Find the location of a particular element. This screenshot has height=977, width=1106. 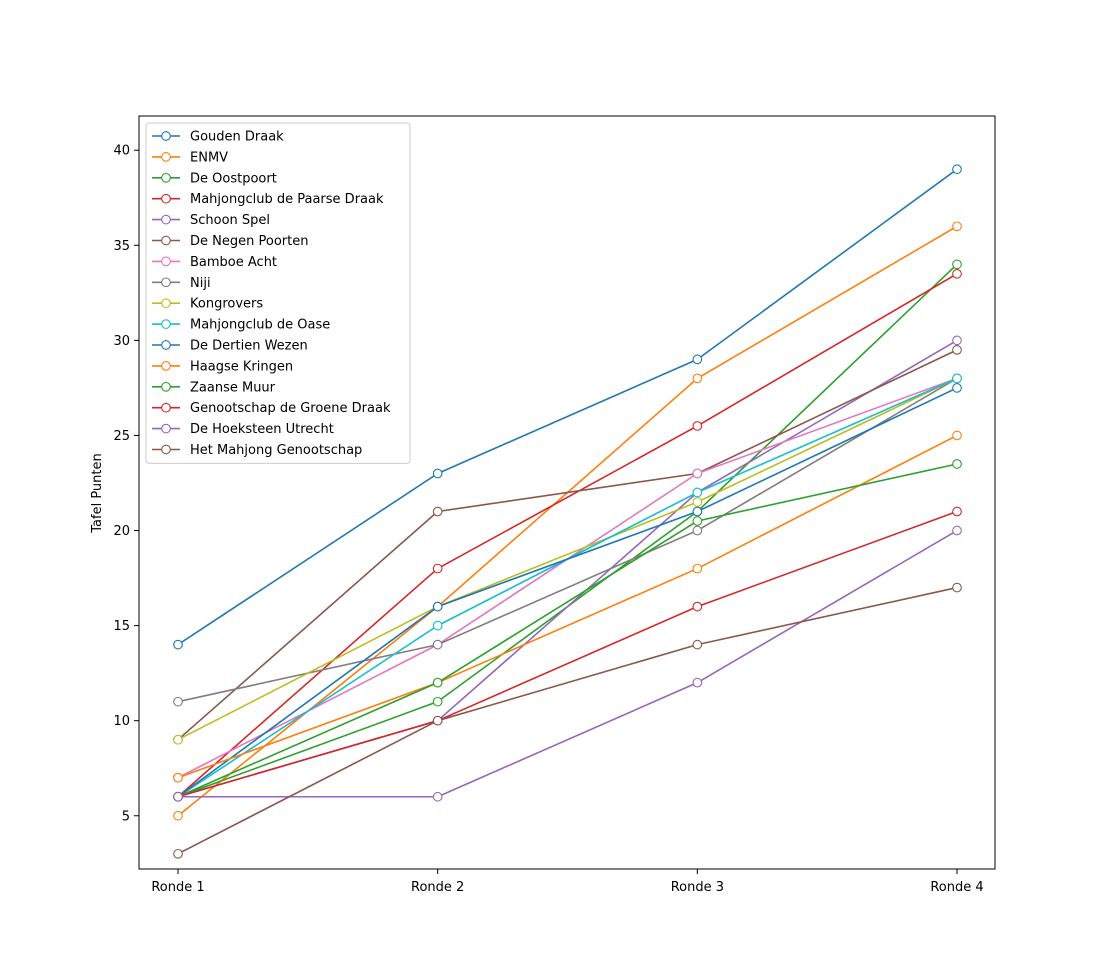

x-tick-label: Ronde 4 is located at coordinates (956, 887).